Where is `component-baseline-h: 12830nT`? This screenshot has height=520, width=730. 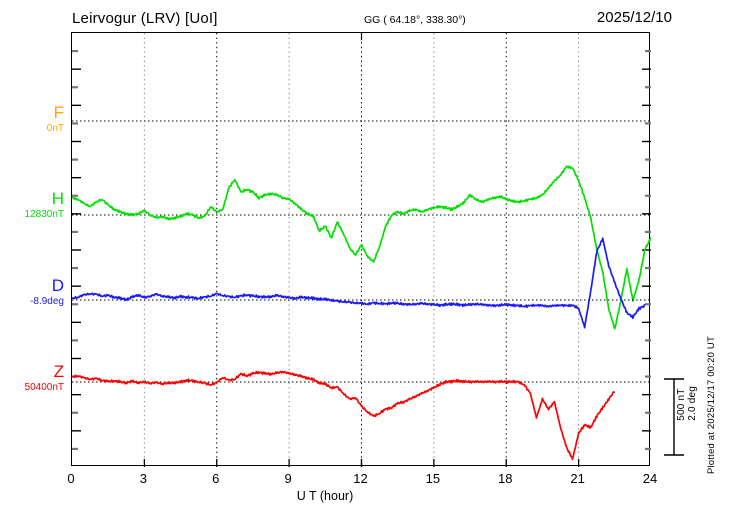
component-baseline-h: 12830nT is located at coordinates (44, 214).